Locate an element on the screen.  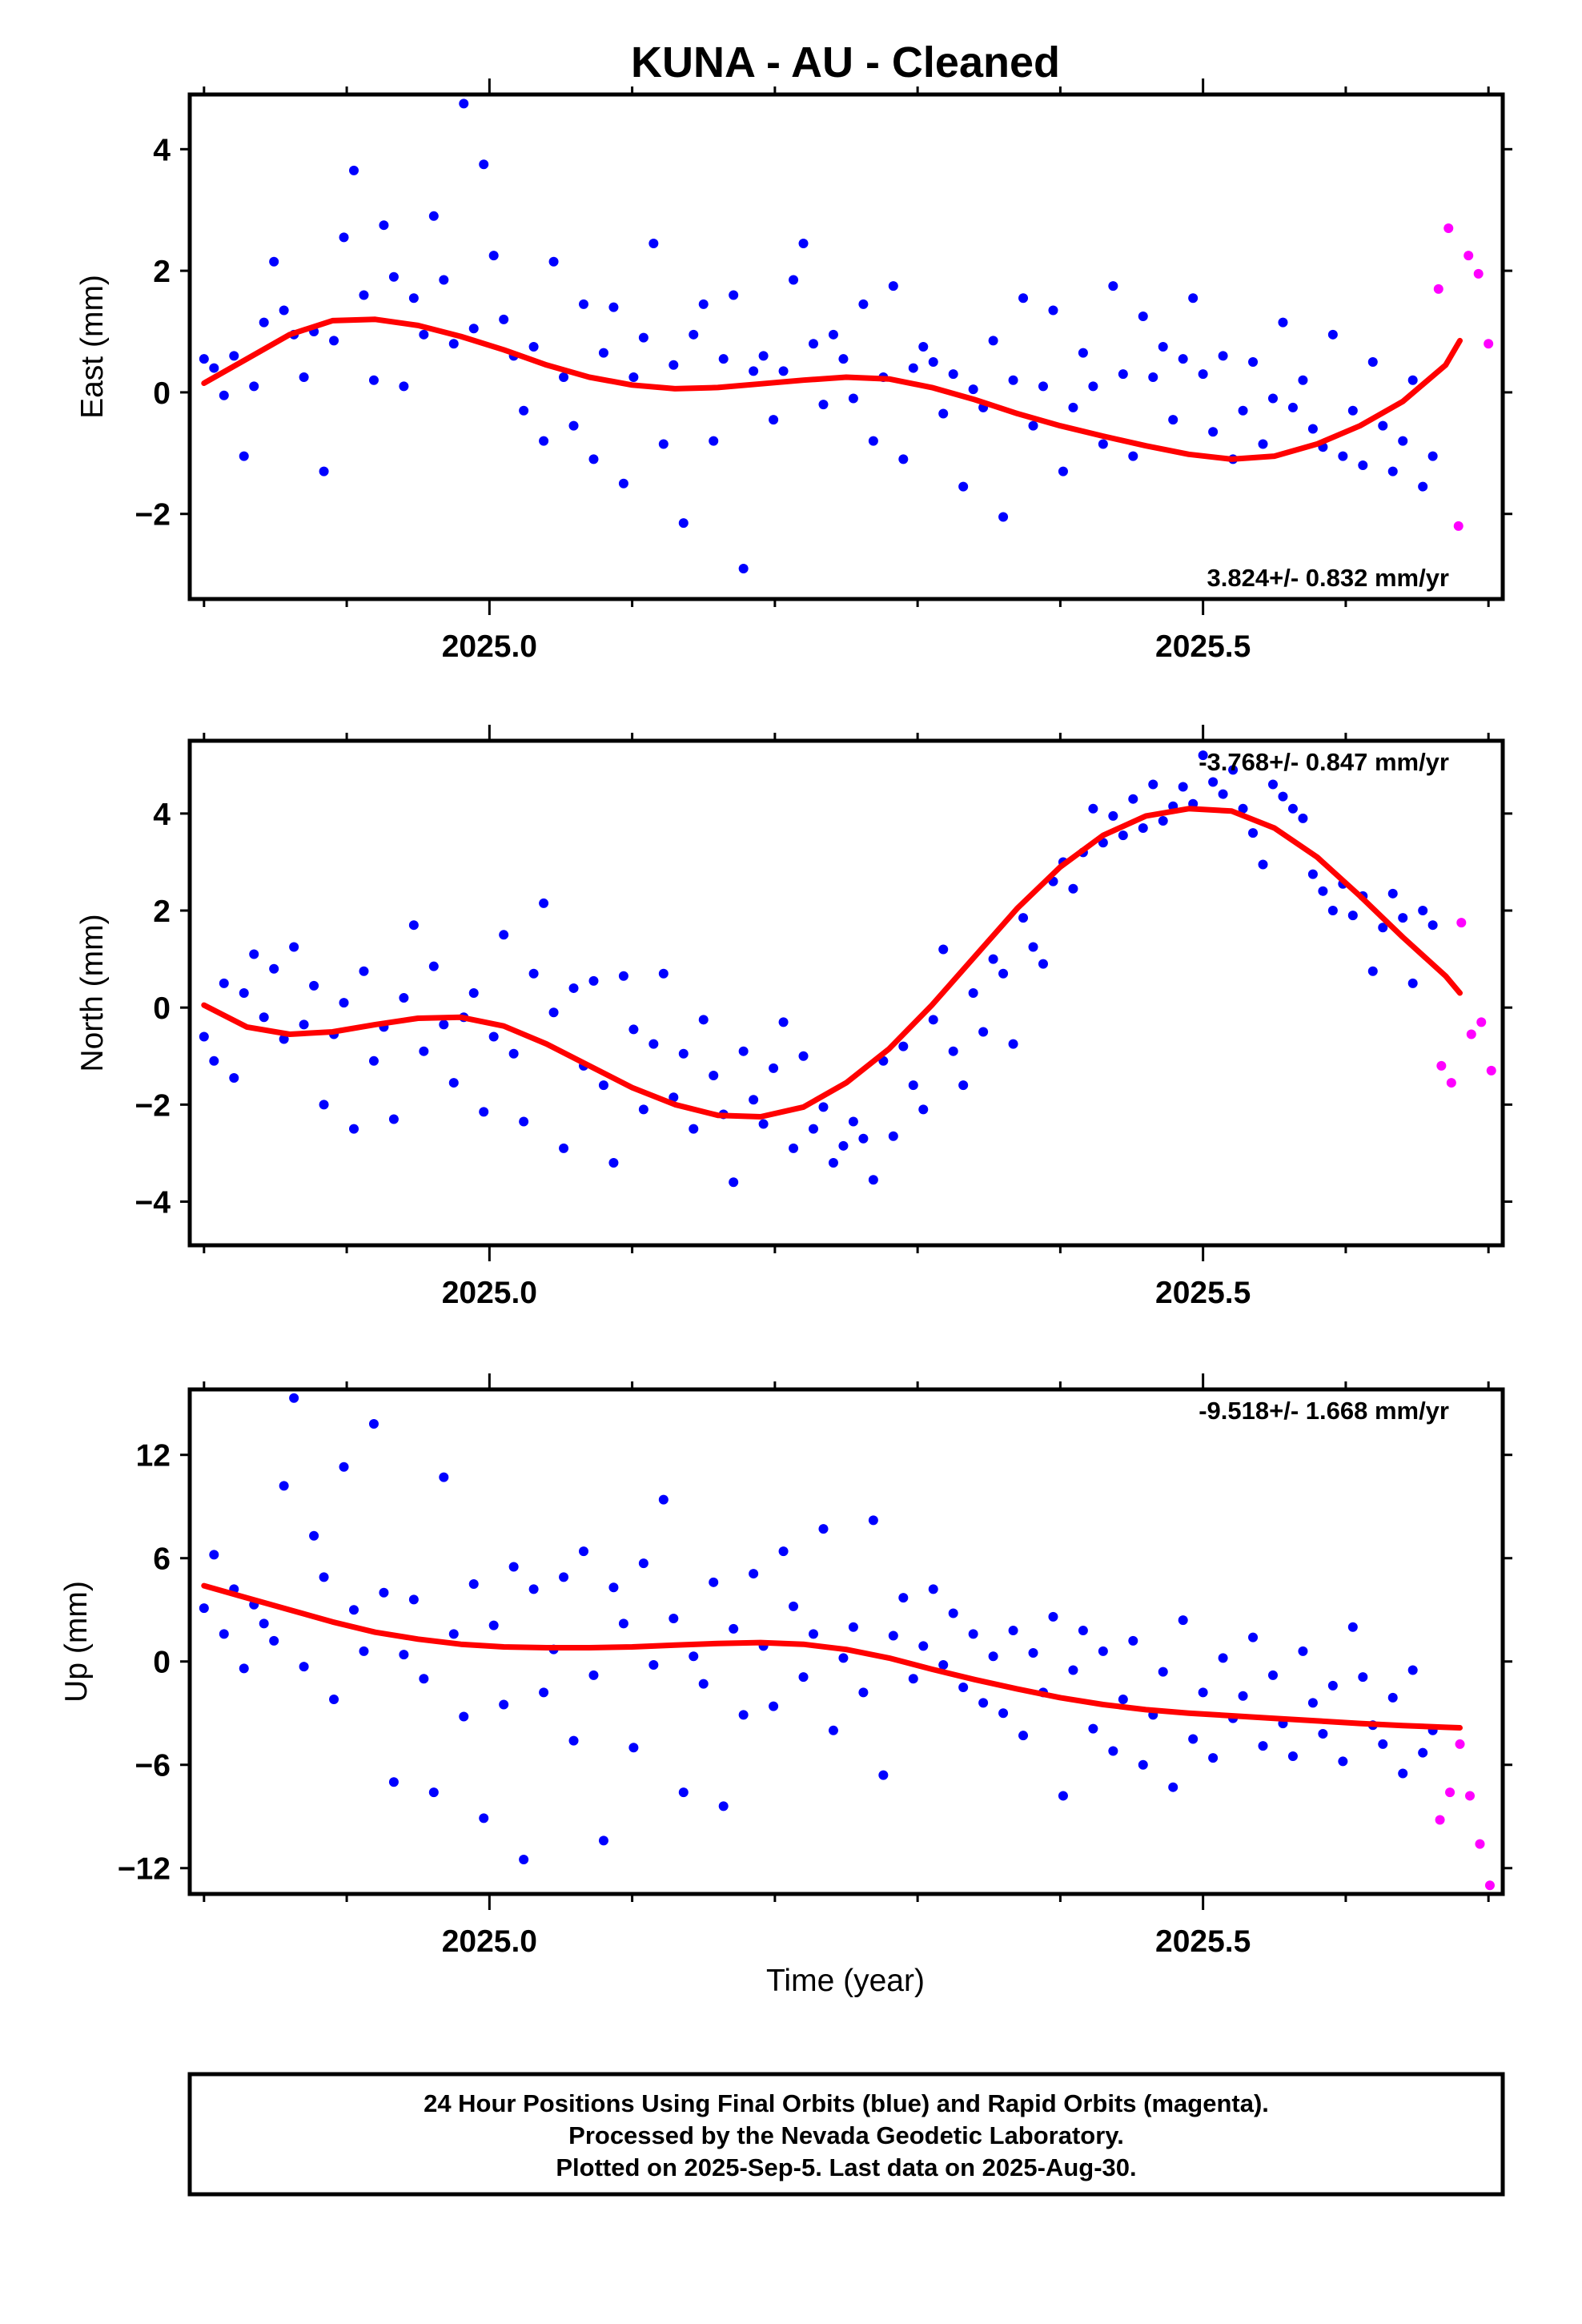
ylabel-up: Up (mm) is located at coordinates (76, 1642).